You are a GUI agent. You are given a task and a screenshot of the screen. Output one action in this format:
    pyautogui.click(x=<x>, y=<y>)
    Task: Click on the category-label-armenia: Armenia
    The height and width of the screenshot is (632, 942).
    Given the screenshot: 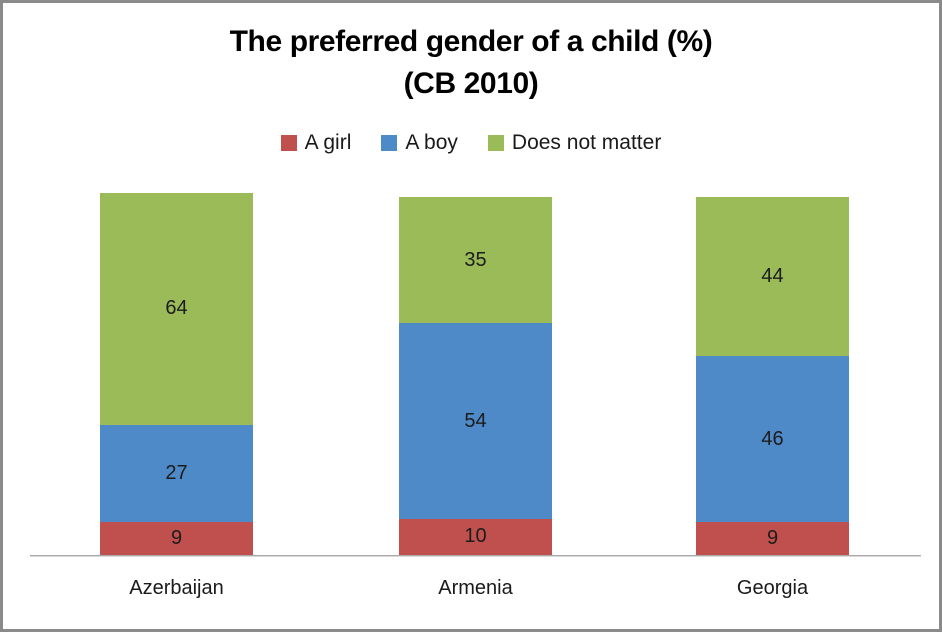 What is the action you would take?
    pyautogui.click(x=475, y=588)
    